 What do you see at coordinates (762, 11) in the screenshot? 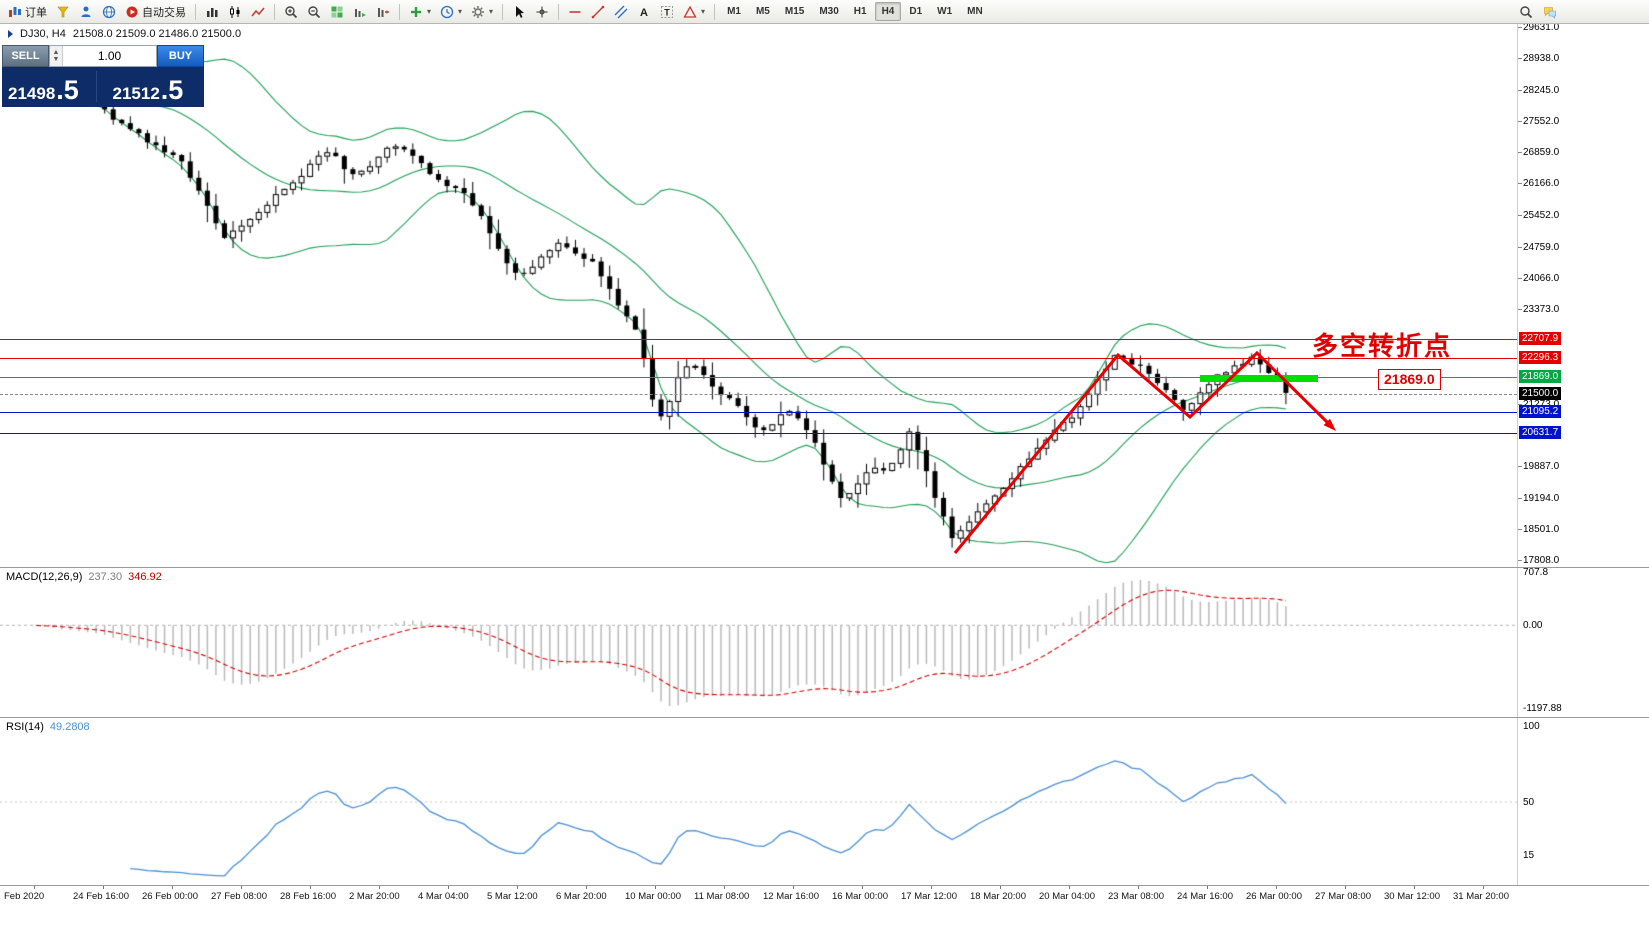
I see `timeframe-m5: M5` at bounding box center [762, 11].